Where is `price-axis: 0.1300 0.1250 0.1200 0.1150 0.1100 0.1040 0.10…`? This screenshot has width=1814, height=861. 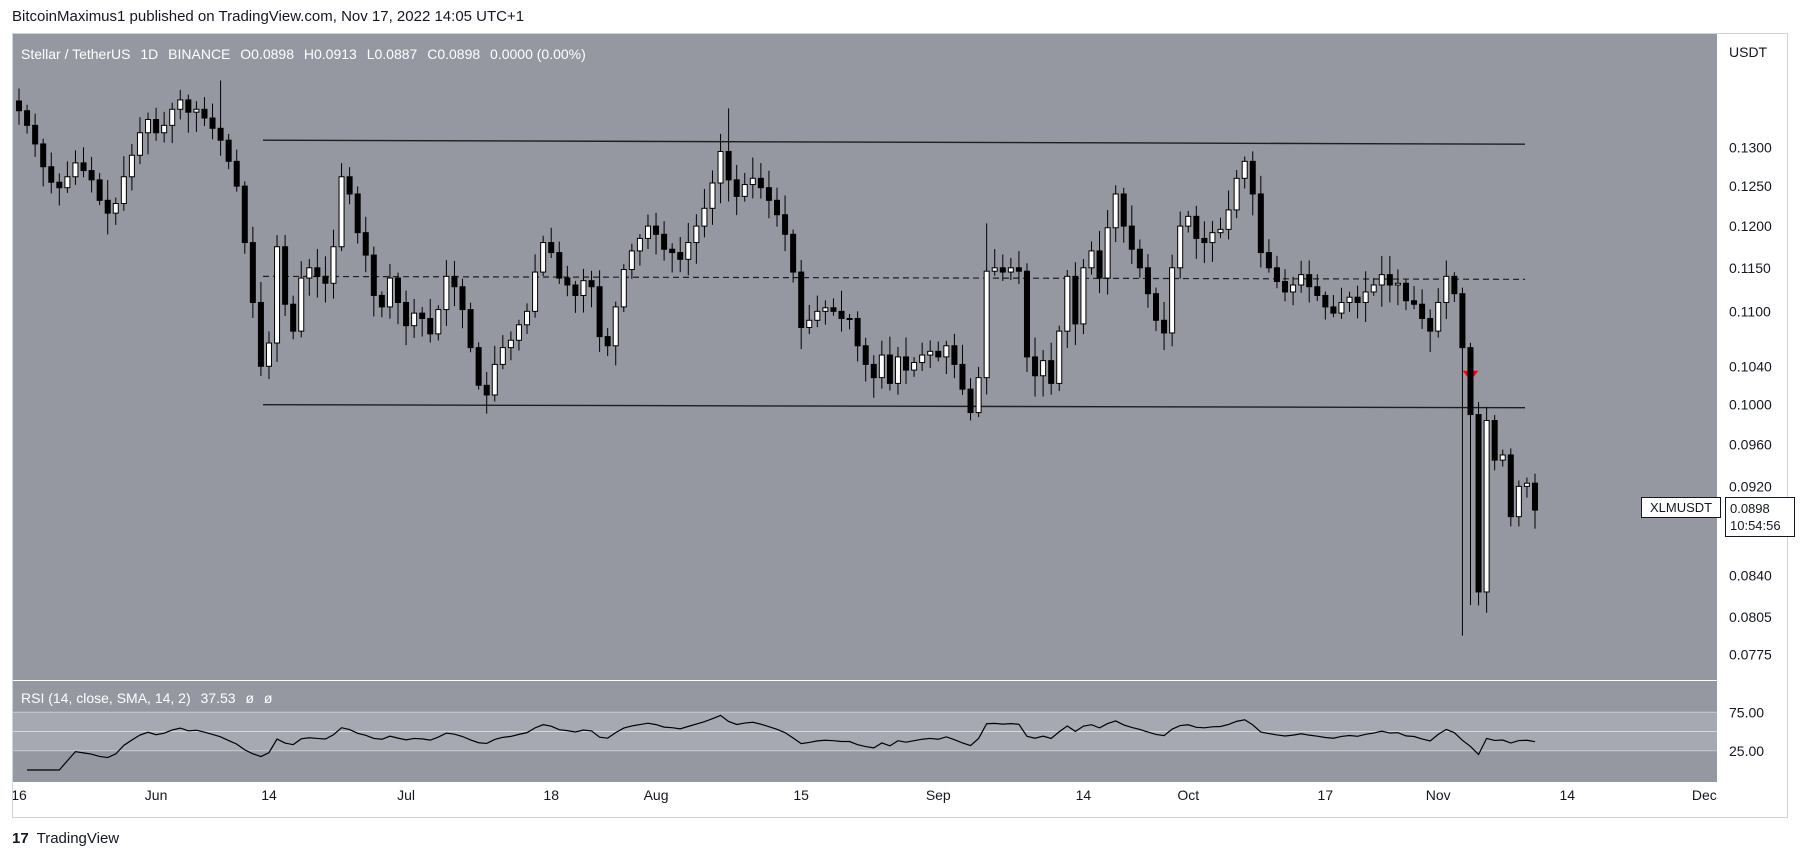
price-axis: 0.1300 0.1250 0.1200 0.1150 0.1100 0.1040 0.10… is located at coordinates (1750, 449).